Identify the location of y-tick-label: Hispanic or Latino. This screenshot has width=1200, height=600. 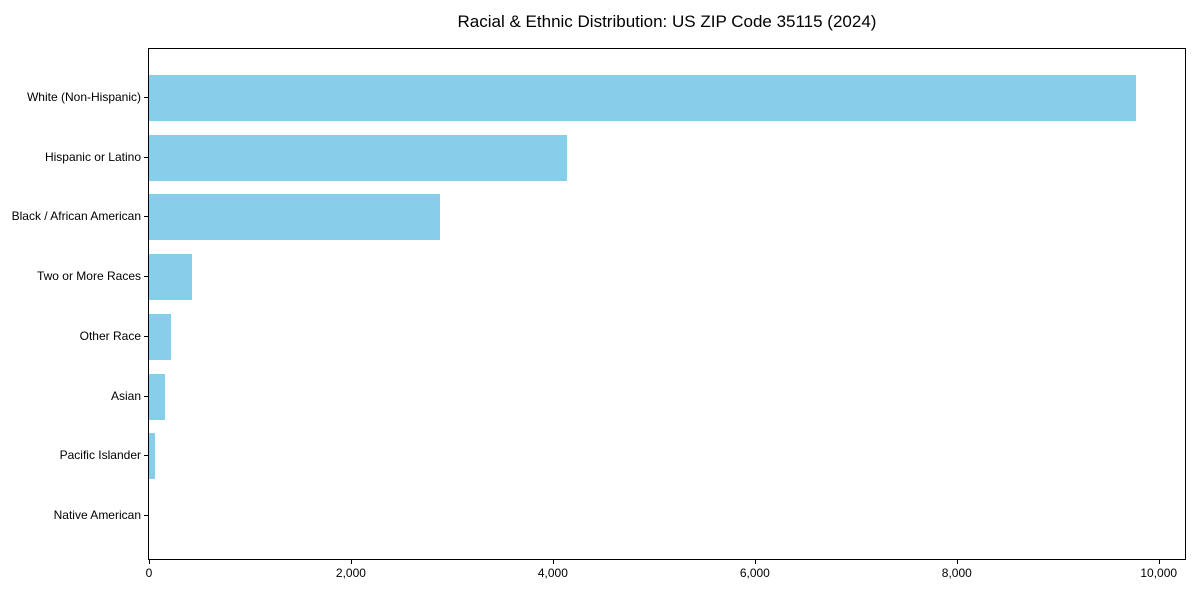
(92, 156).